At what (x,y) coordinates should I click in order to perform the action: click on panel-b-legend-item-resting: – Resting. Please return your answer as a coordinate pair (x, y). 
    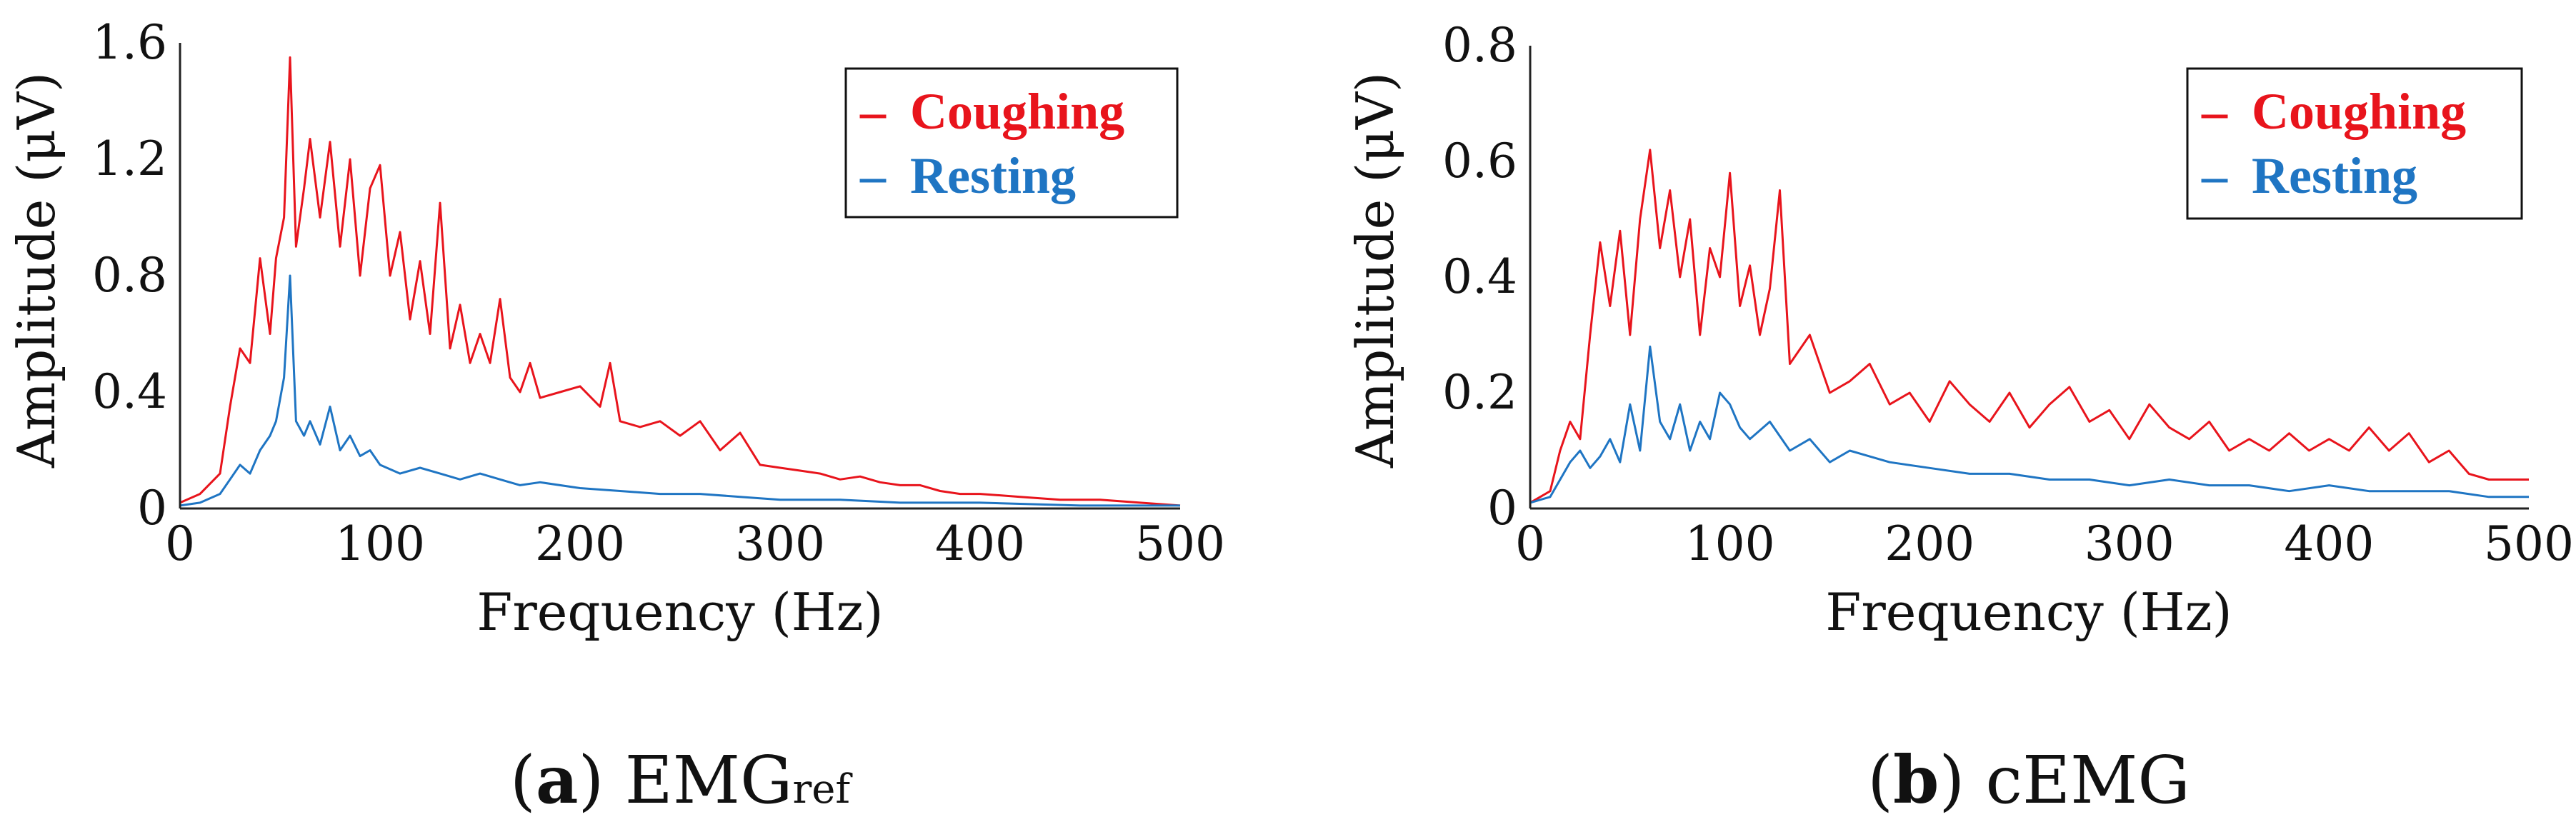
    Looking at the image, I should click on (2309, 175).